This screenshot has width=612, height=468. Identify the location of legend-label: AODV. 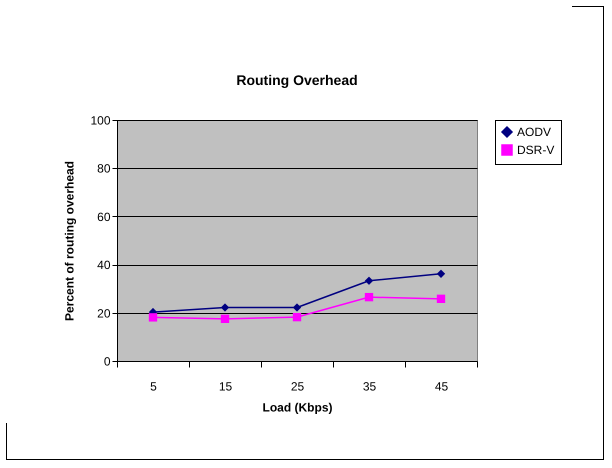
(534, 132).